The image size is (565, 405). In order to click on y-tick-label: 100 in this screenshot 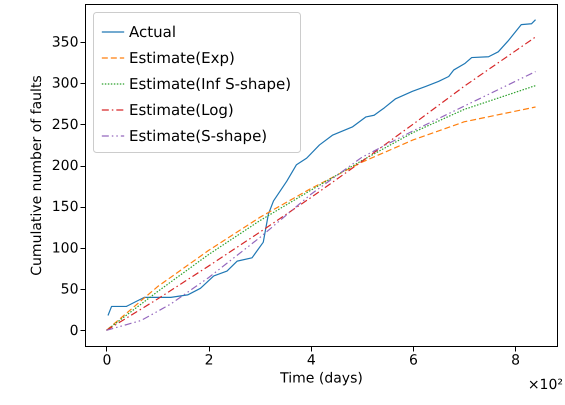, I will do `click(65, 248)`.